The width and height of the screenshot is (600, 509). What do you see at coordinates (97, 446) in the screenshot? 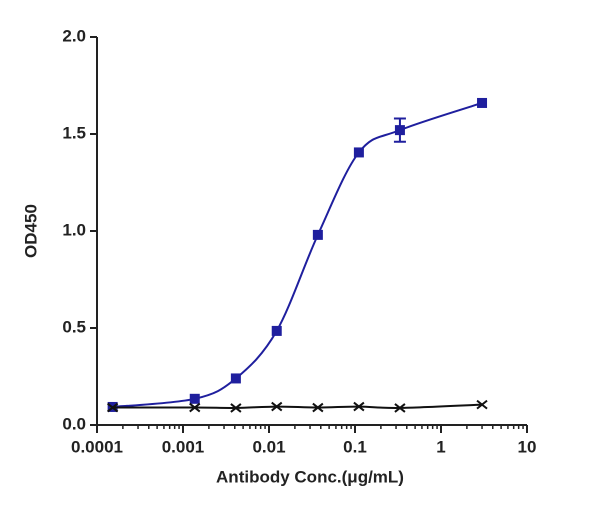
I see `x-tick-label: 0.0001` at bounding box center [97, 446].